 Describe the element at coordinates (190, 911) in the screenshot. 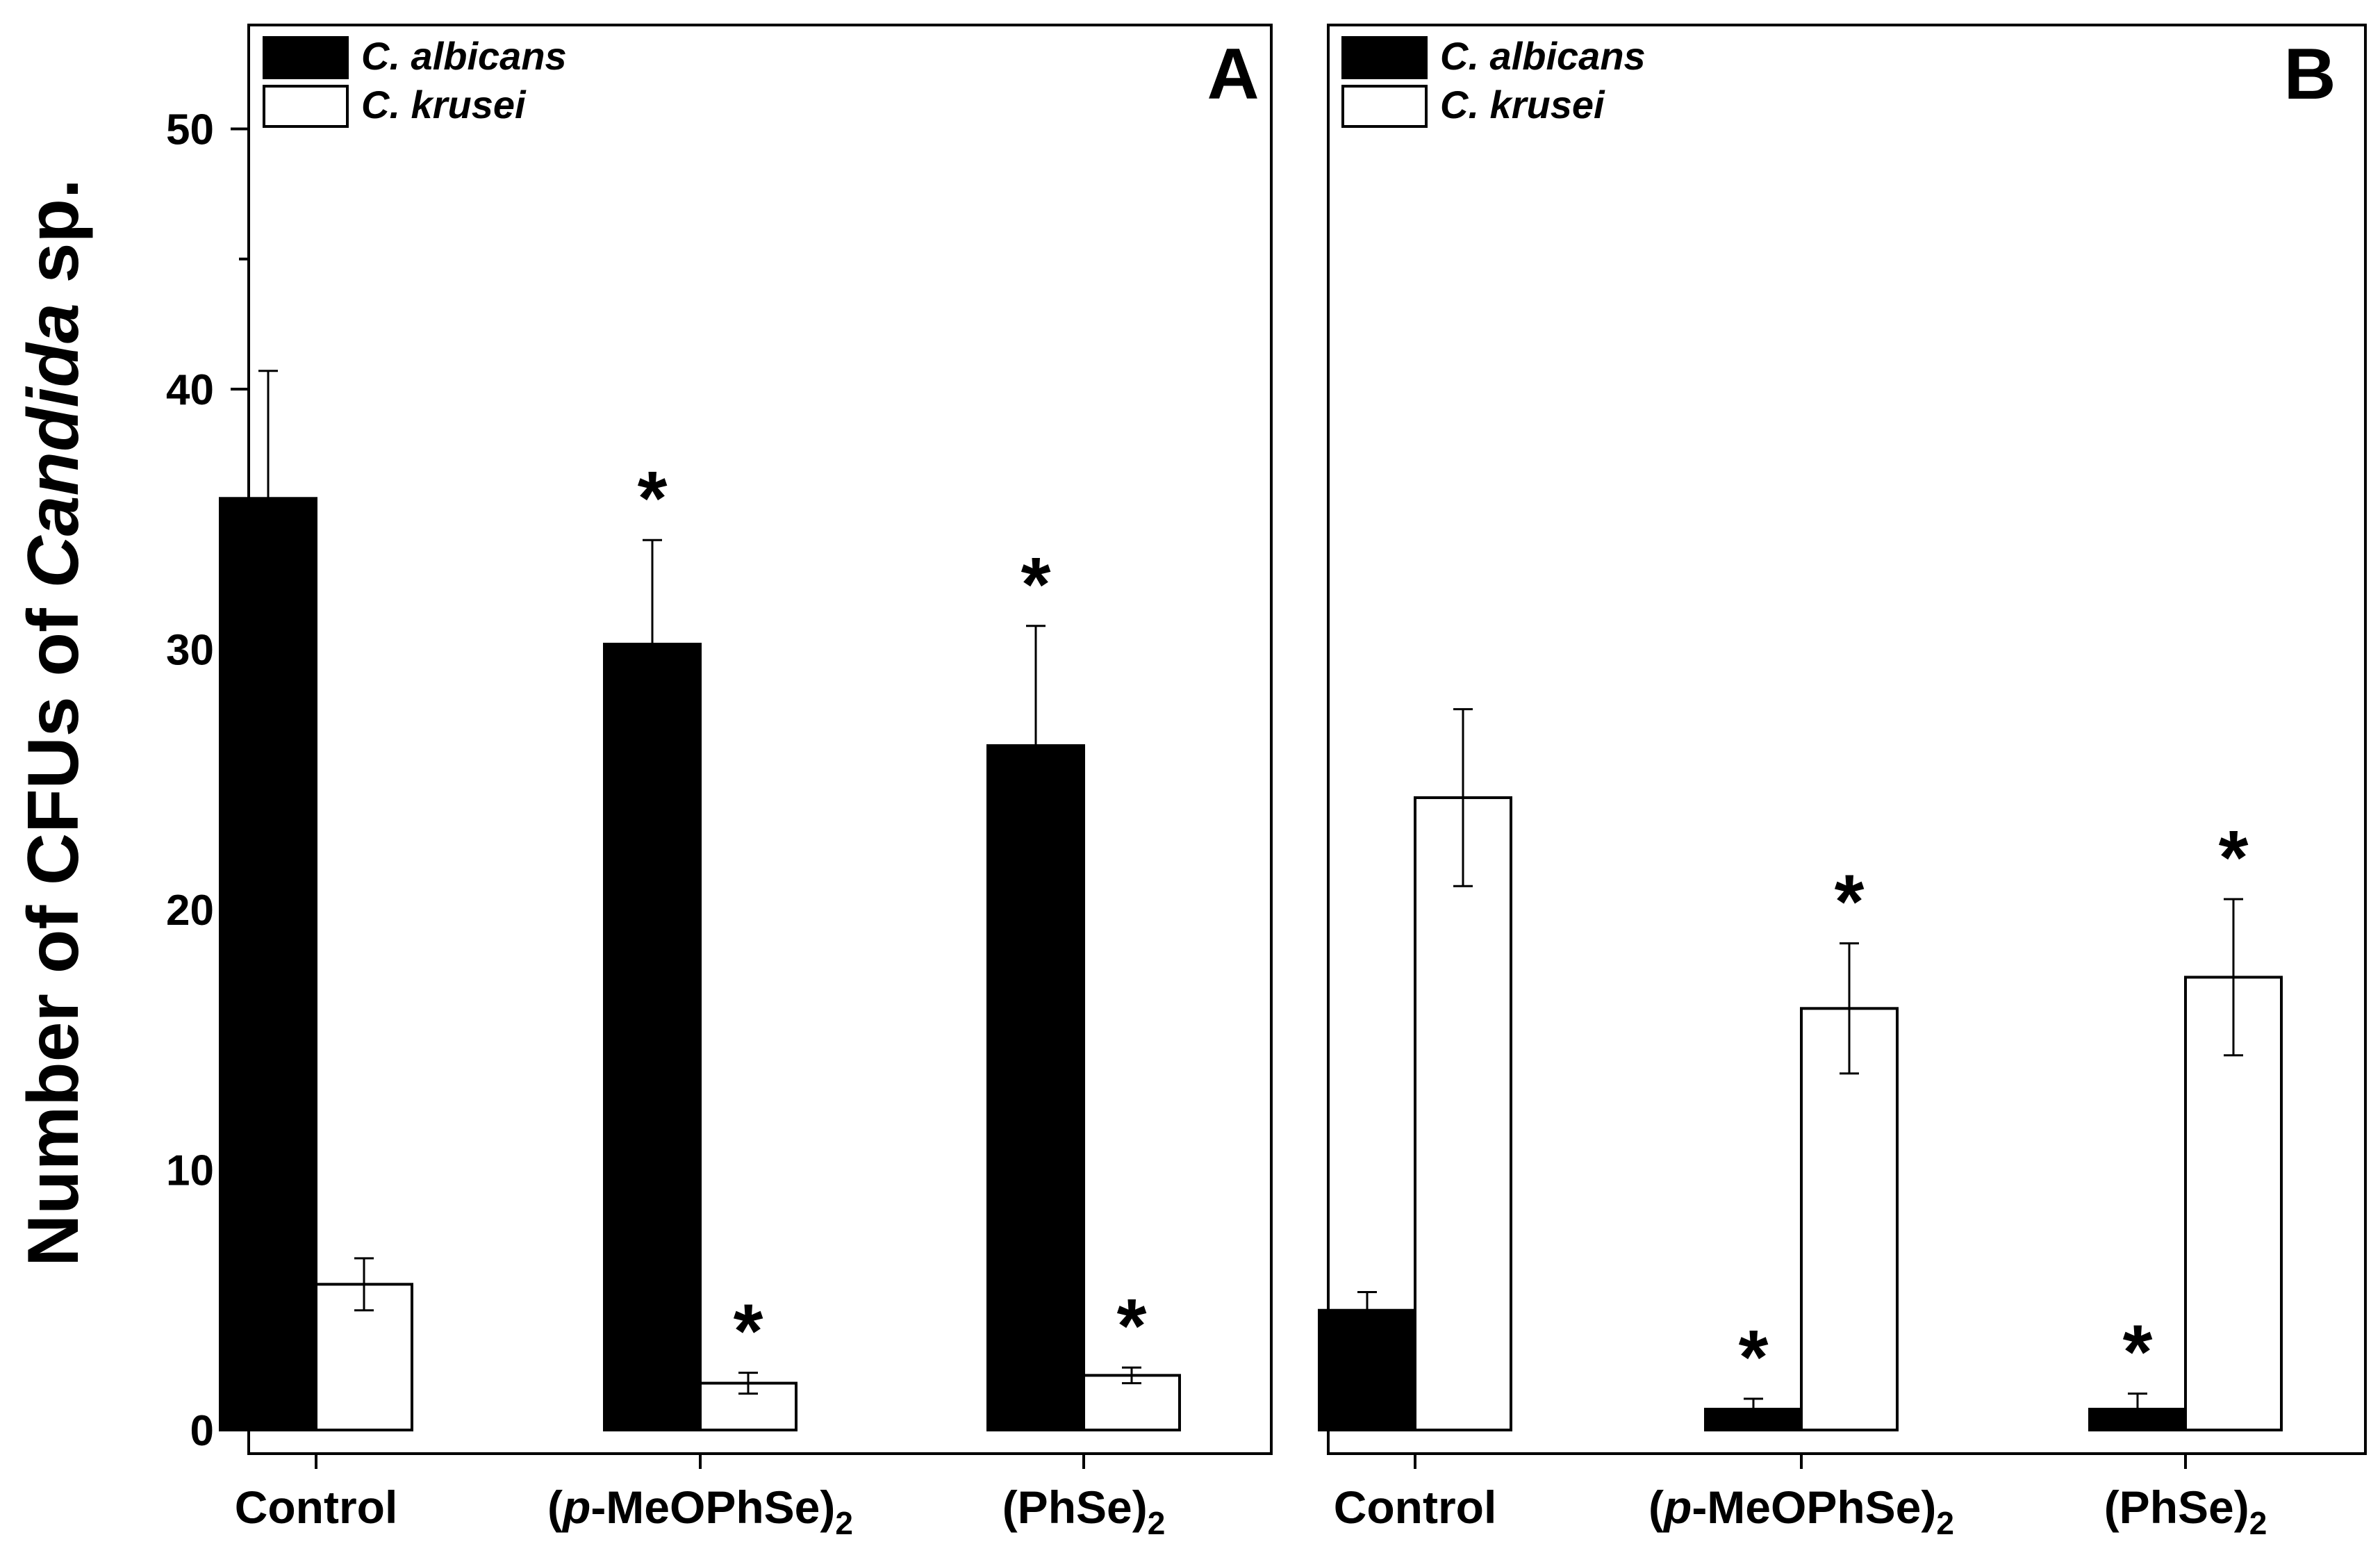

I see `y-tick-label: 20` at that location.